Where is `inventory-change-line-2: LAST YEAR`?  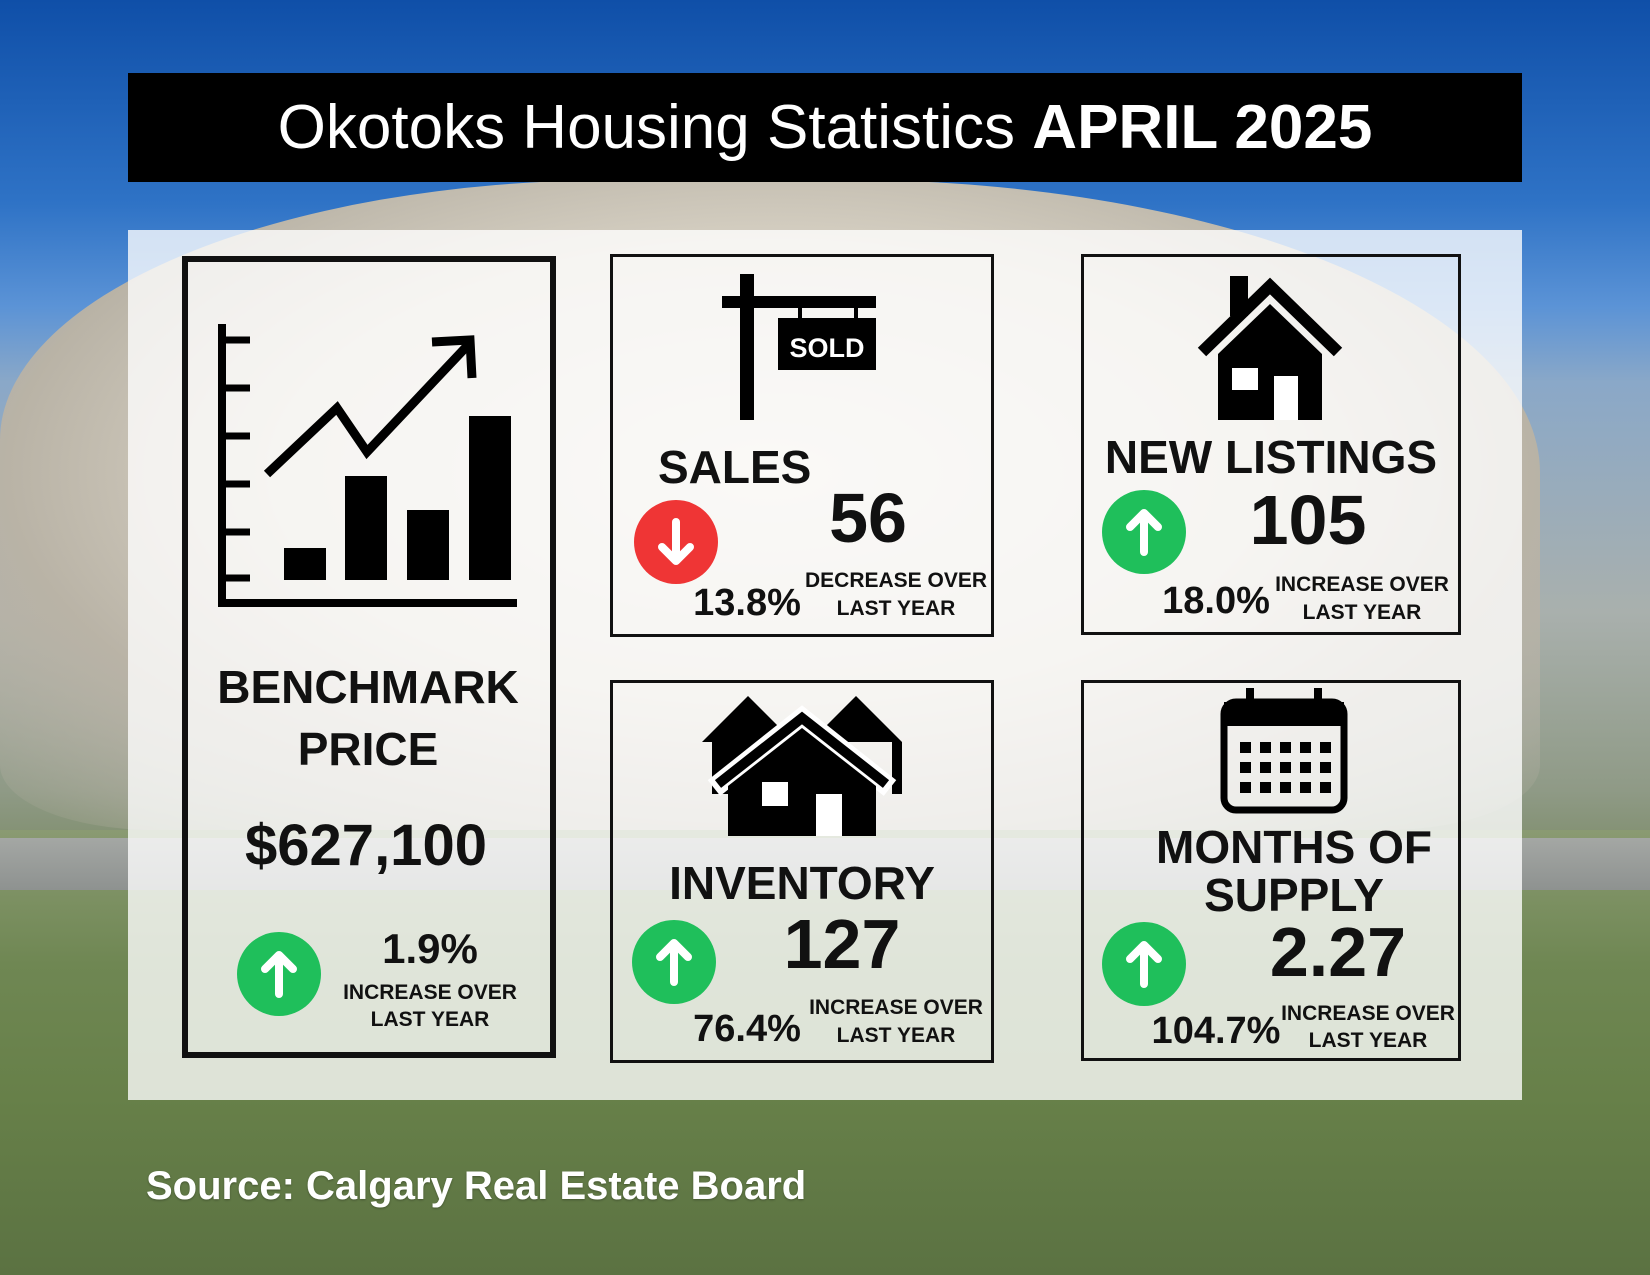
inventory-change-line-2: LAST YEAR is located at coordinates (896, 1035).